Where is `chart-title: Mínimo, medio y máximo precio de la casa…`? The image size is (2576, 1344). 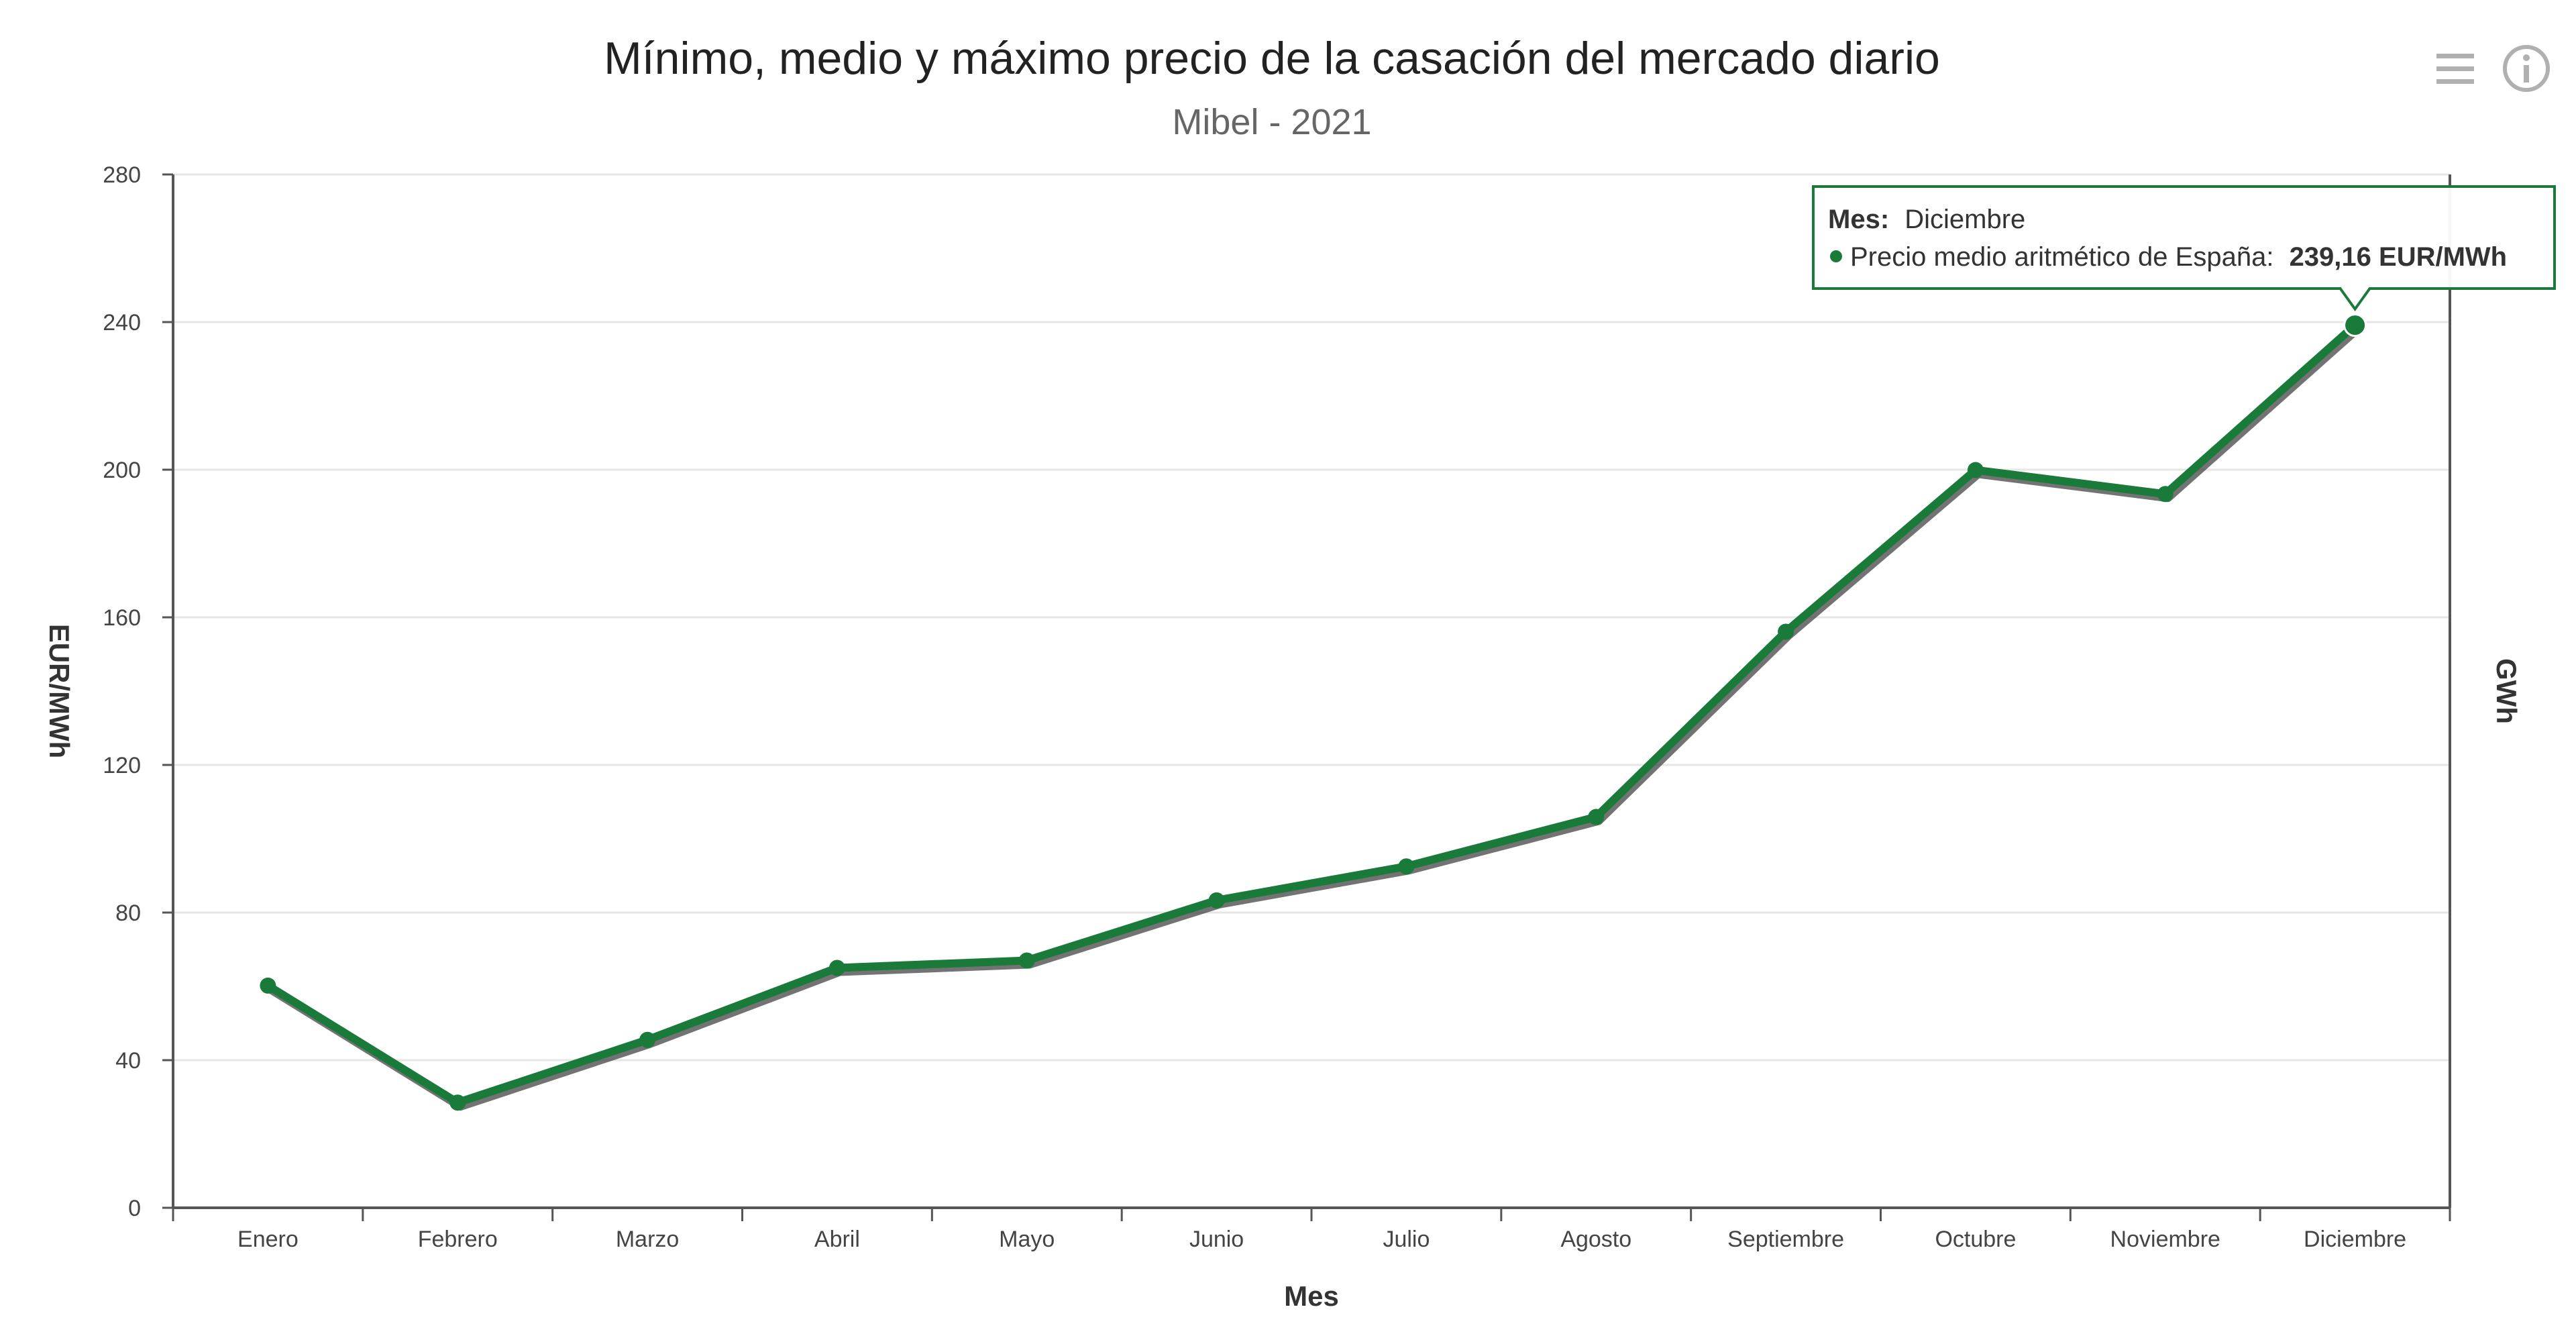 chart-title: Mínimo, medio y máximo precio de la casa… is located at coordinates (1272, 58).